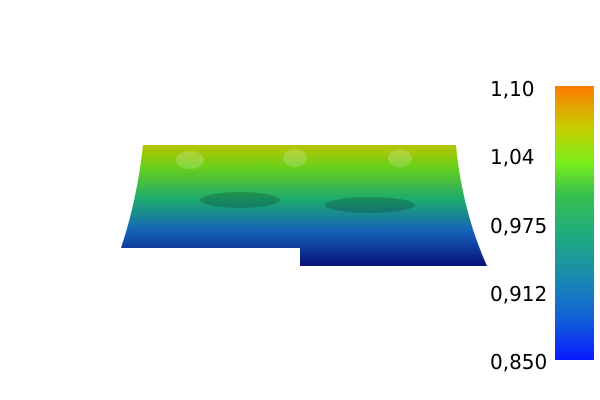  I want to click on colorbar, so click(574, 223).